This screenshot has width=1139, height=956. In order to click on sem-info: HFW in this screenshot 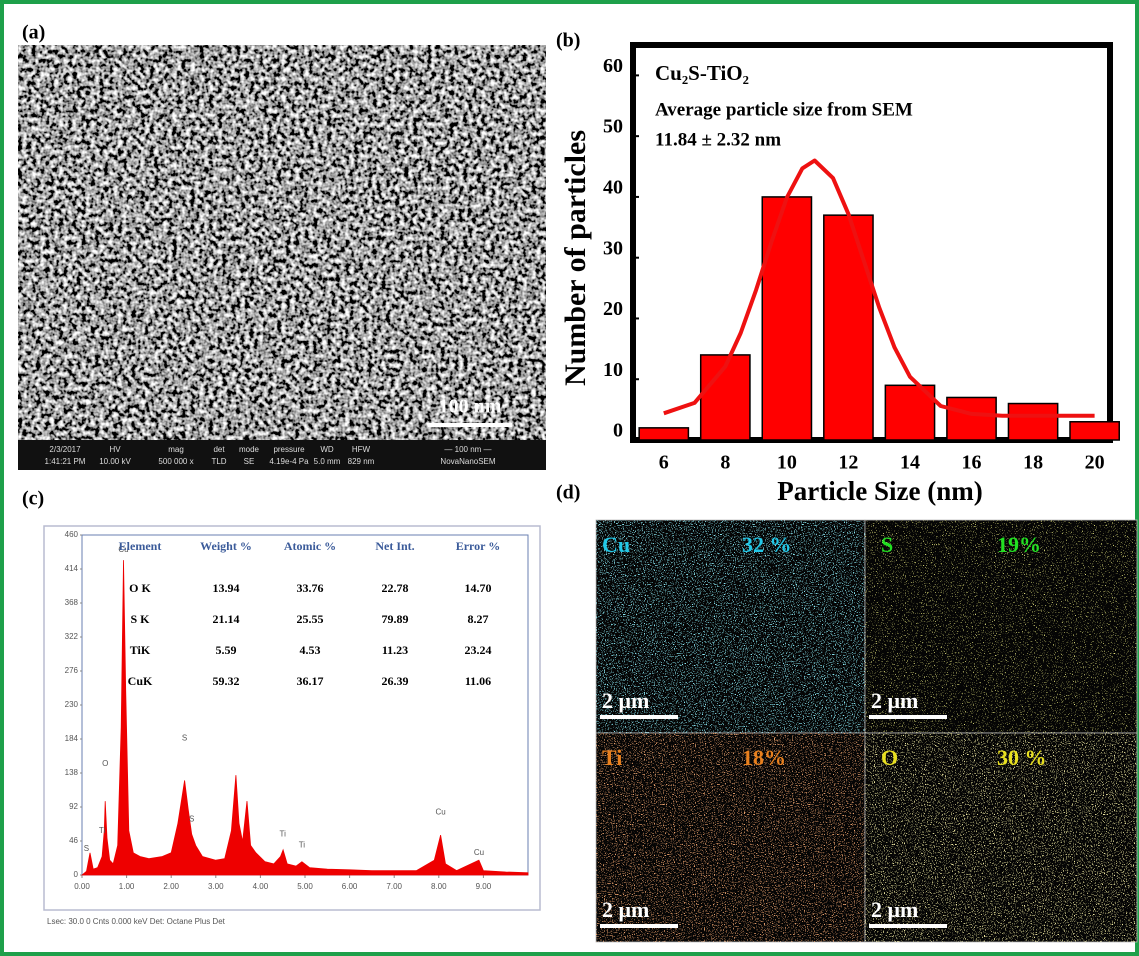, I will do `click(361, 449)`.